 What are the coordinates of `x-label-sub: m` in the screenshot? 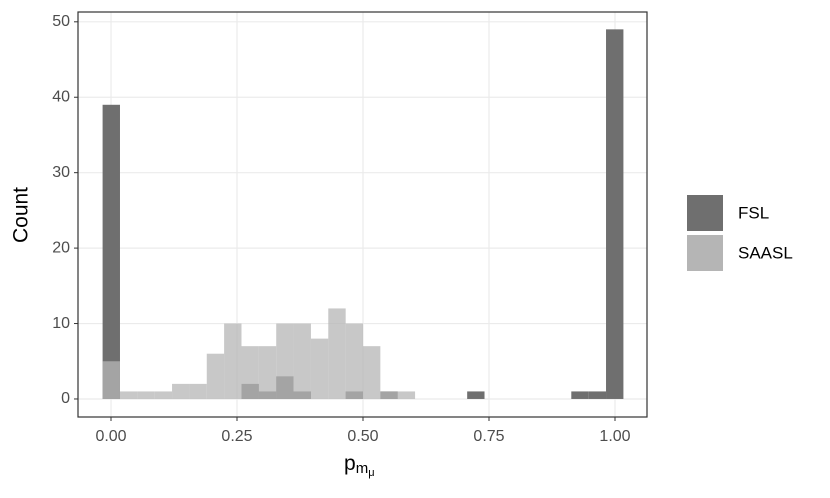 It's located at (362, 468).